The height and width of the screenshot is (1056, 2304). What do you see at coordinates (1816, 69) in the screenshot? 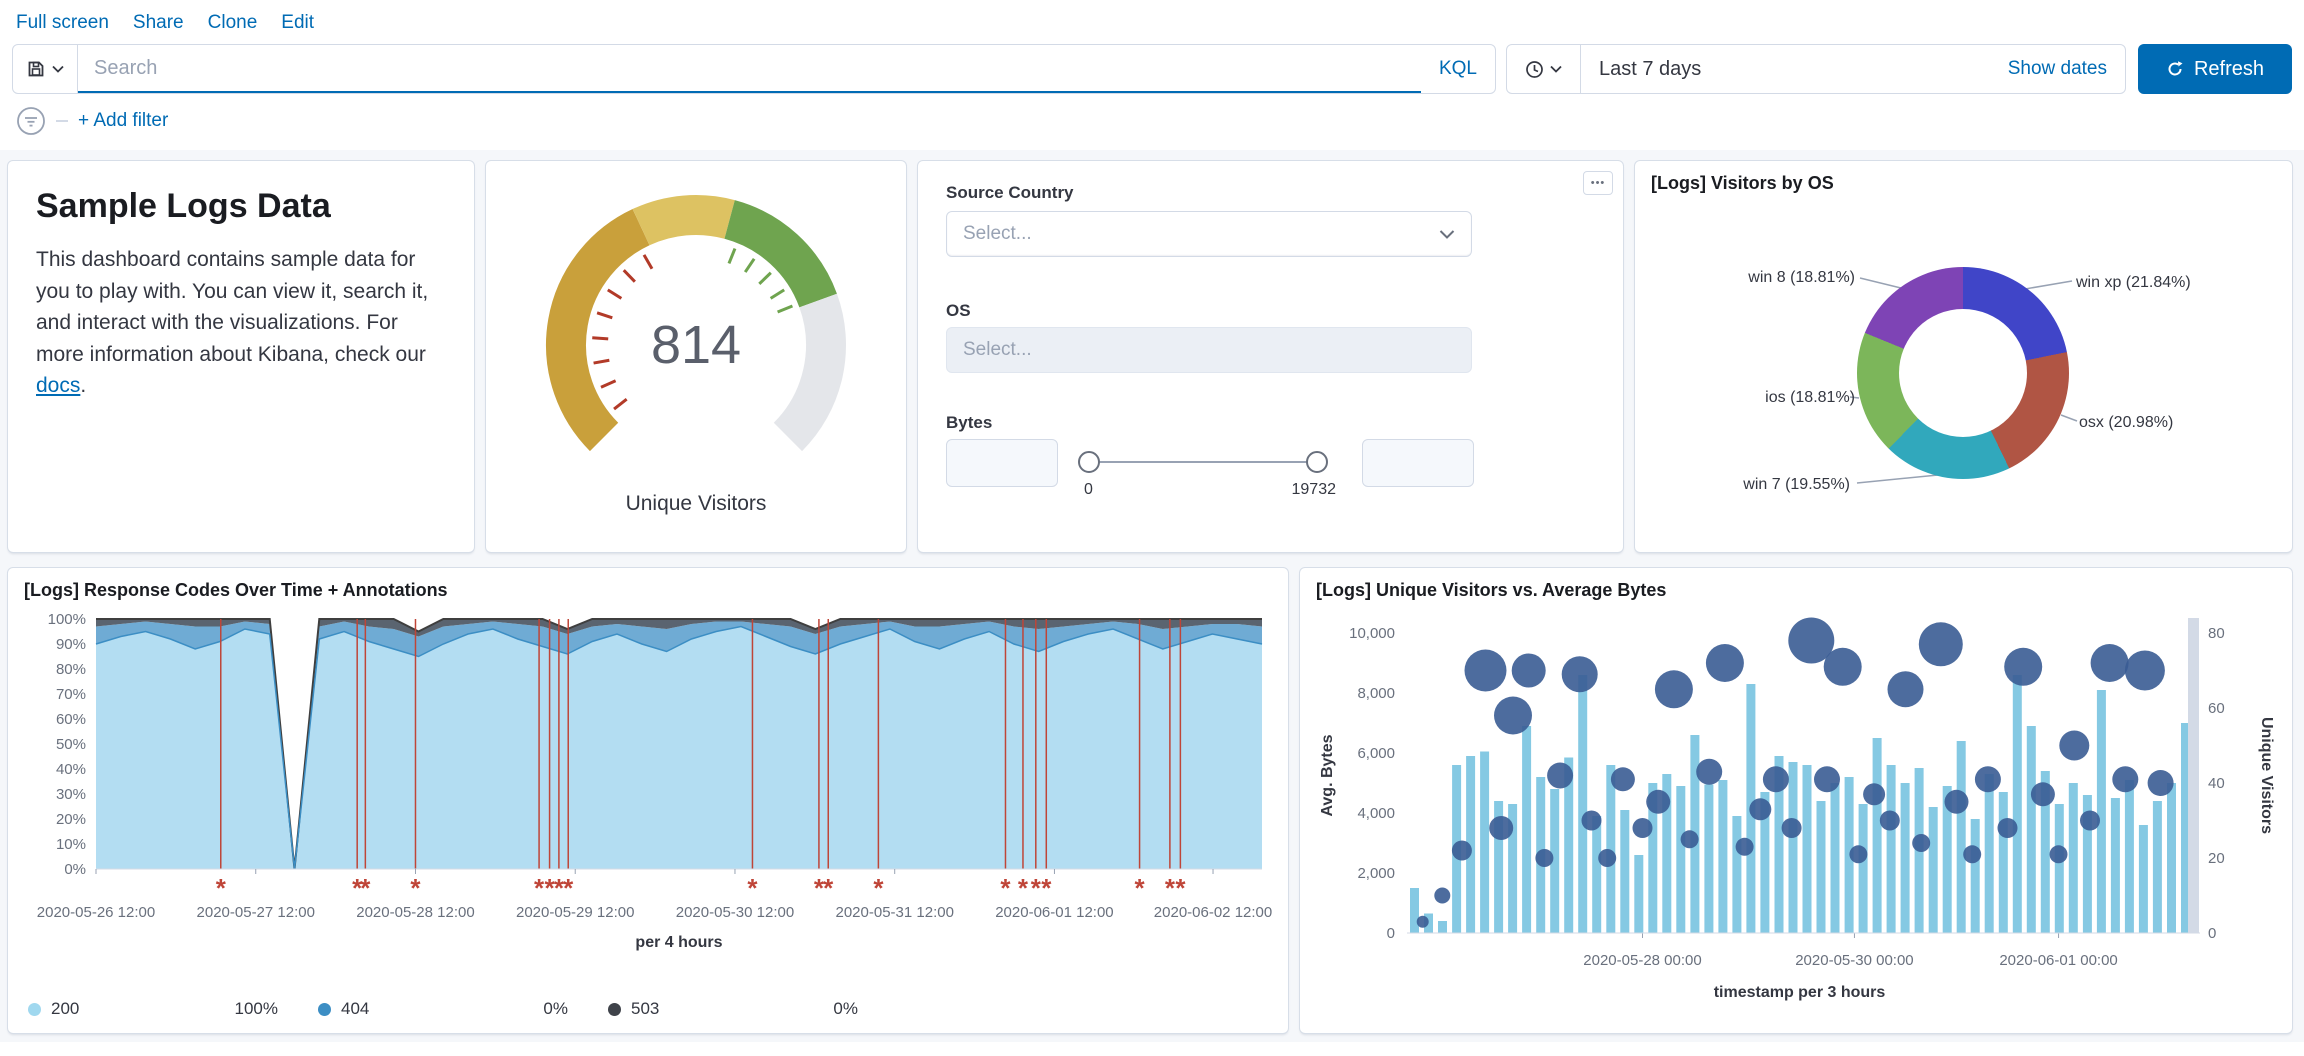
I see `time-picker: Last 7 days Show dates` at bounding box center [1816, 69].